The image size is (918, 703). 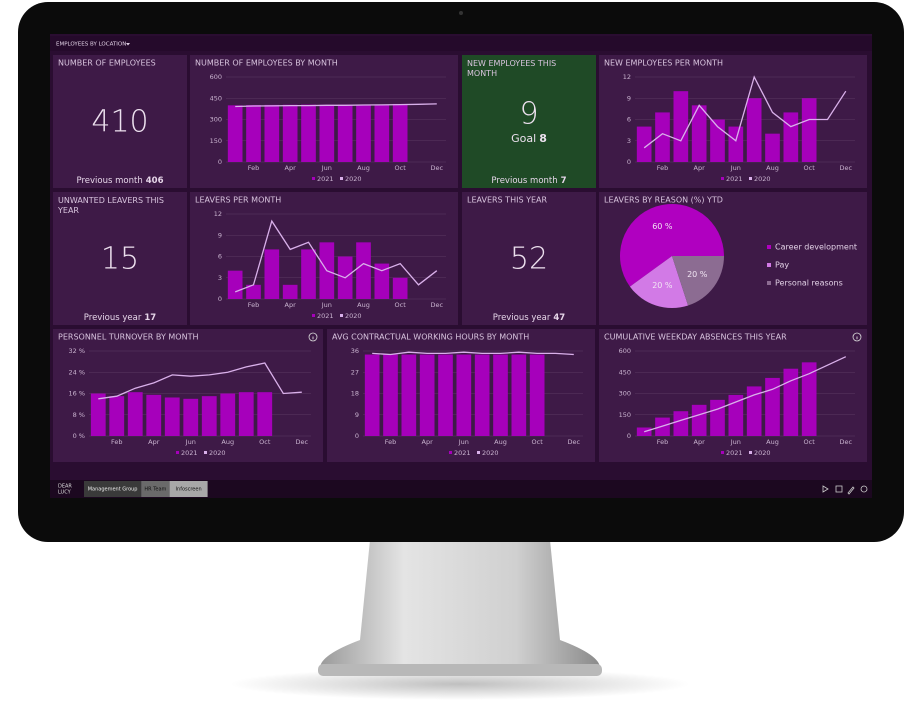 I want to click on footer-icons, so click(x=845, y=490).